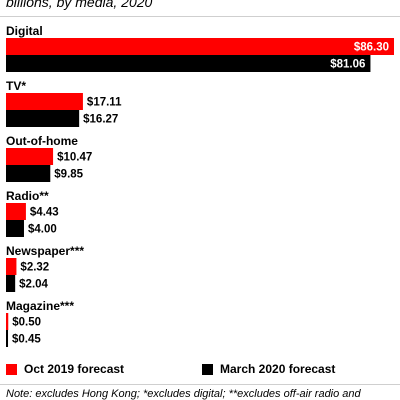  I want to click on bottom-divider, so click(200, 384).